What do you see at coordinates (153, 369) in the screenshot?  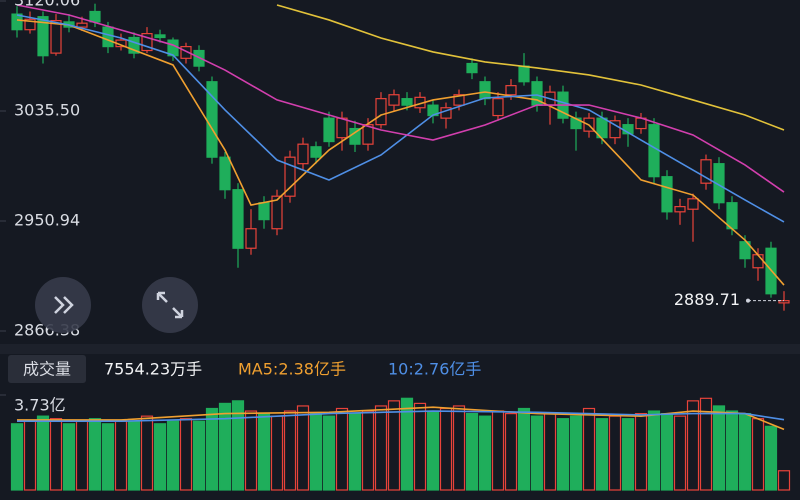 I see `volume-current: 7554.23万手` at bounding box center [153, 369].